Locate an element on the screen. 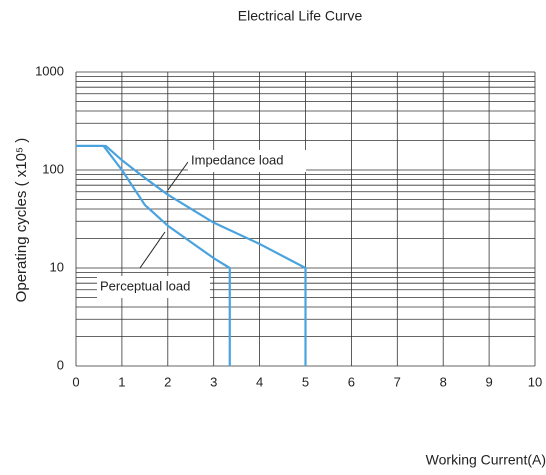 Image resolution: width=546 pixels, height=475 pixels. x-tick-label: 10 is located at coordinates (535, 381).